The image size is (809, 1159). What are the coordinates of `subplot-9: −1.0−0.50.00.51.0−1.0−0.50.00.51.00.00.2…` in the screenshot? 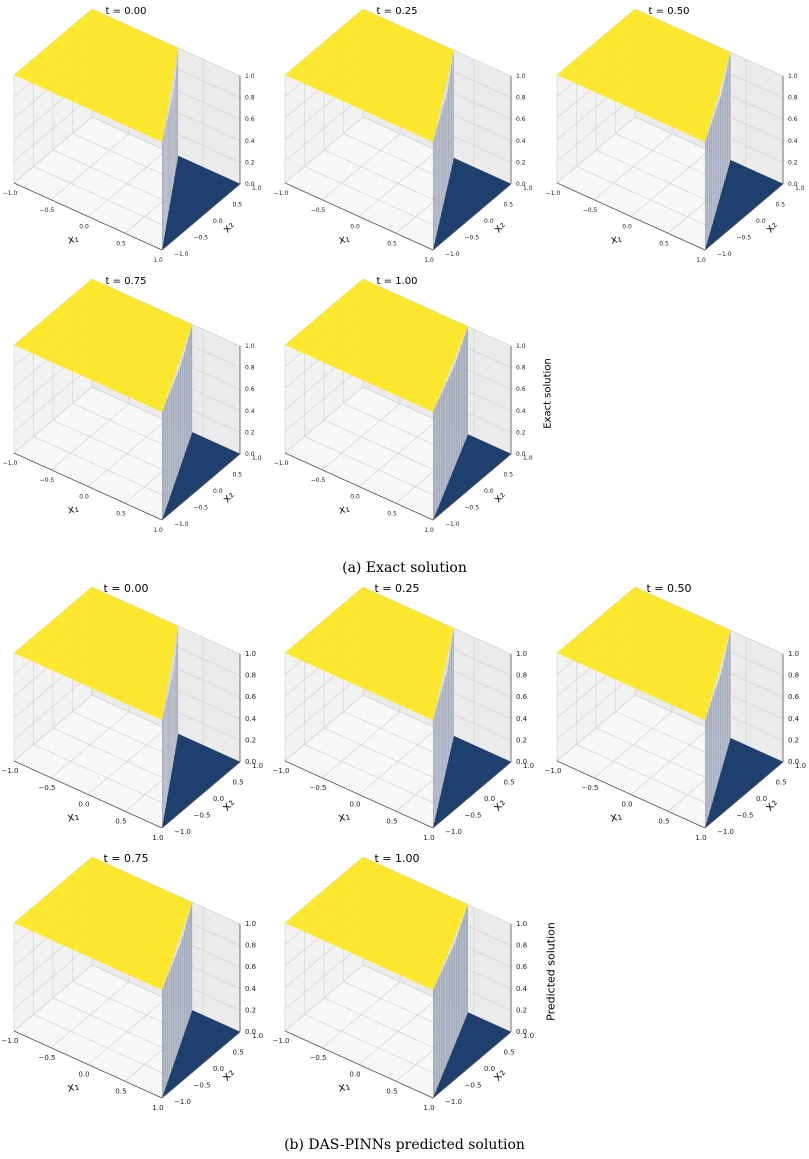 It's located at (132, 984).